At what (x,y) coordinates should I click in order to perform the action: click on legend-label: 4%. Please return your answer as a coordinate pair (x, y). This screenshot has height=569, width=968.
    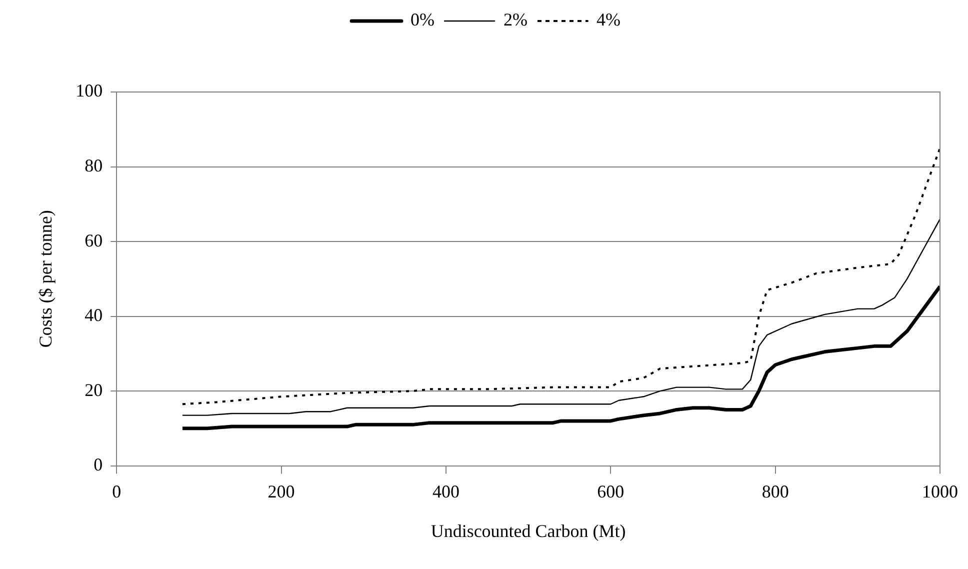
    Looking at the image, I should click on (608, 20).